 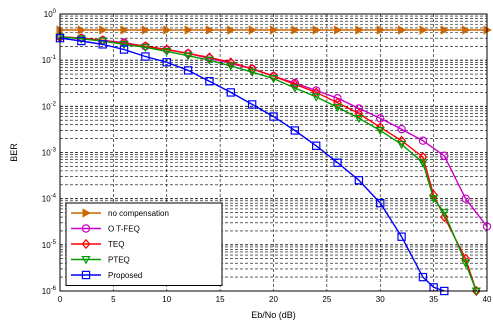 I want to click on x-tick-label: 35, so click(x=433, y=299).